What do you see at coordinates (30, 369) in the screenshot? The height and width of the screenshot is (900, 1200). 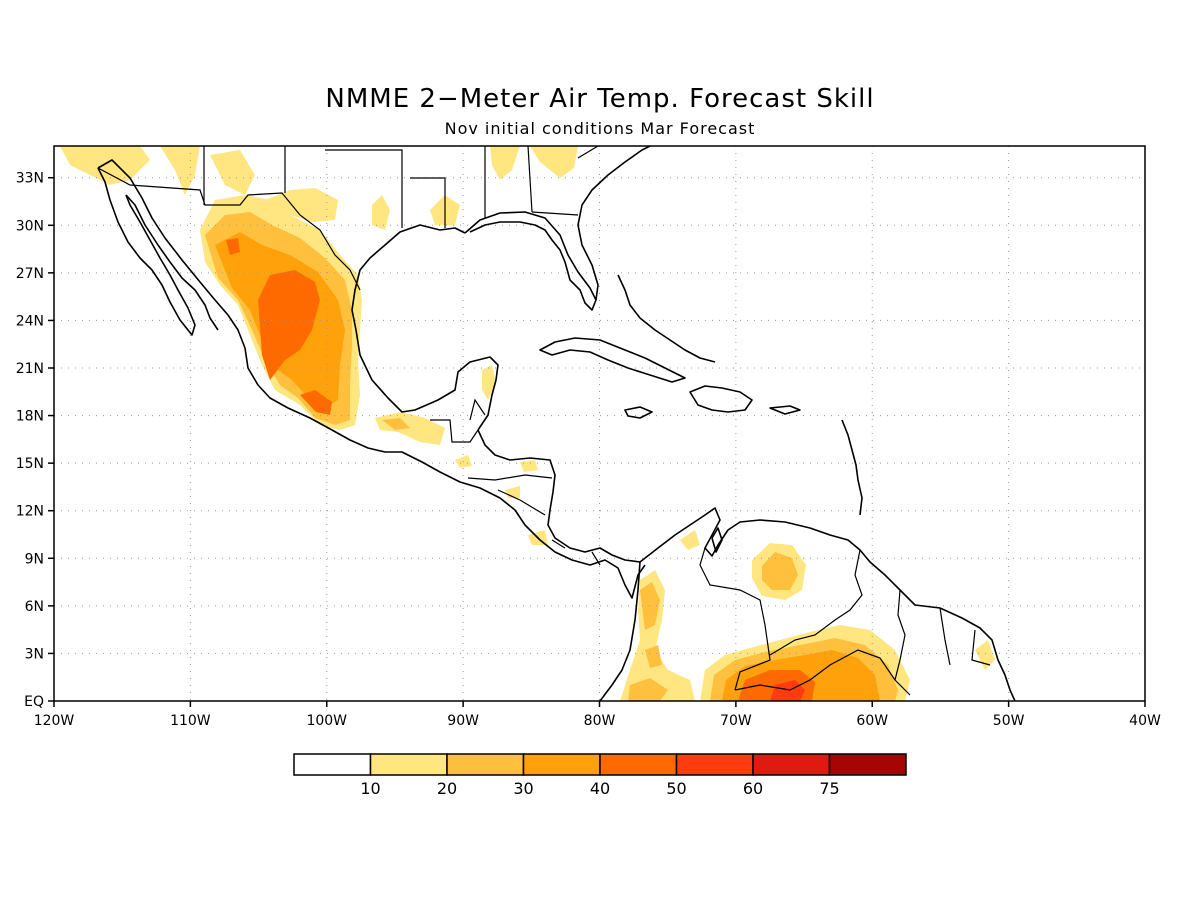 I see `lat-tick-label: 21N` at bounding box center [30, 369].